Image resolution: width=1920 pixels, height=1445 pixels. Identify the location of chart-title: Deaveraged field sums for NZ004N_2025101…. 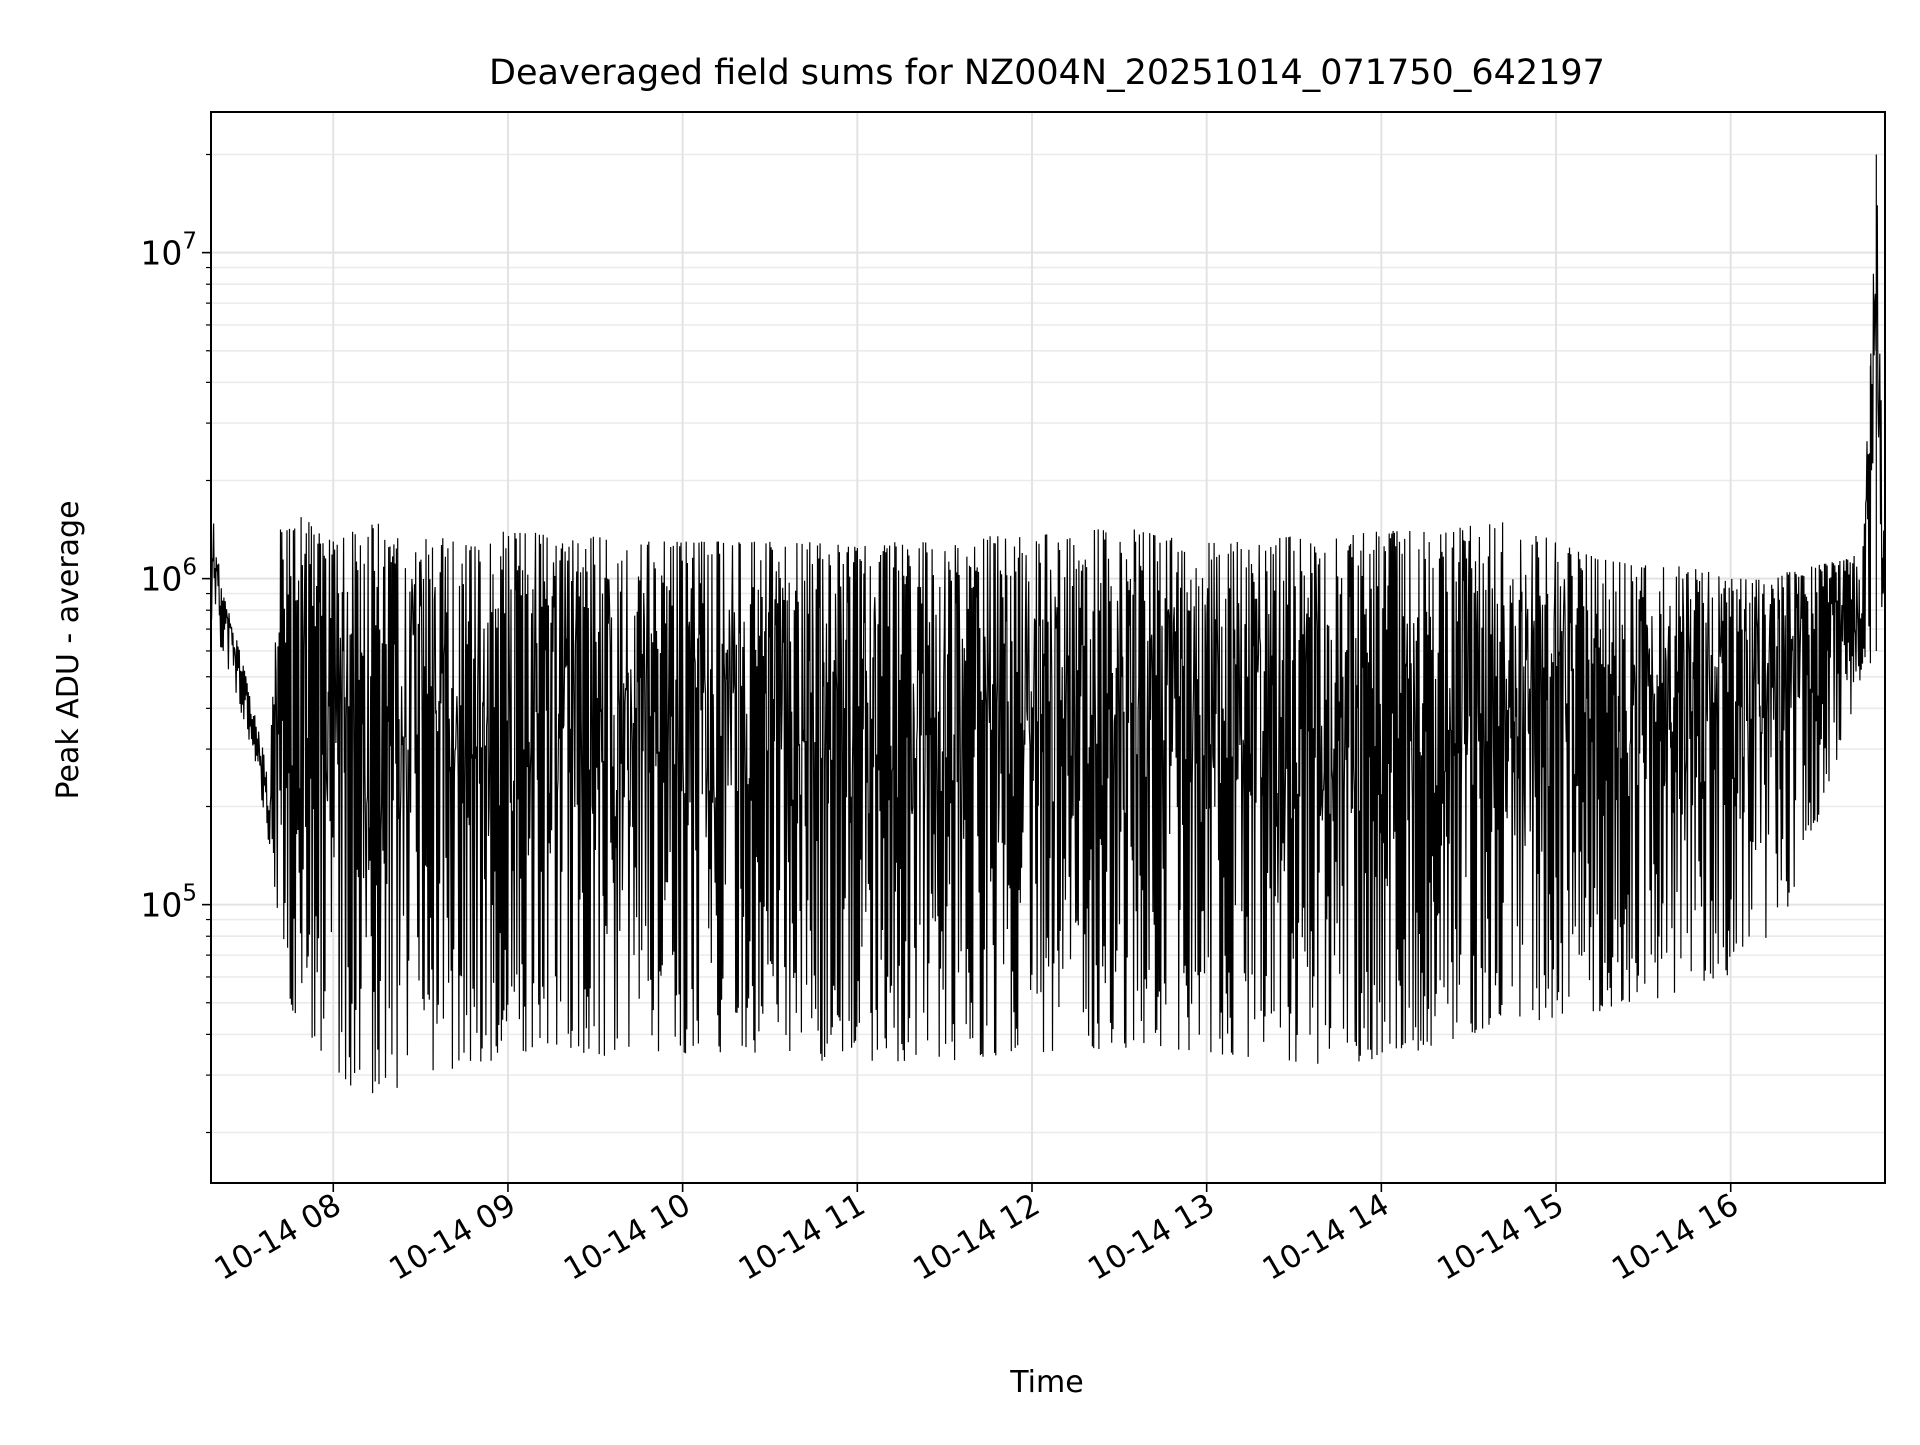
(1047, 73).